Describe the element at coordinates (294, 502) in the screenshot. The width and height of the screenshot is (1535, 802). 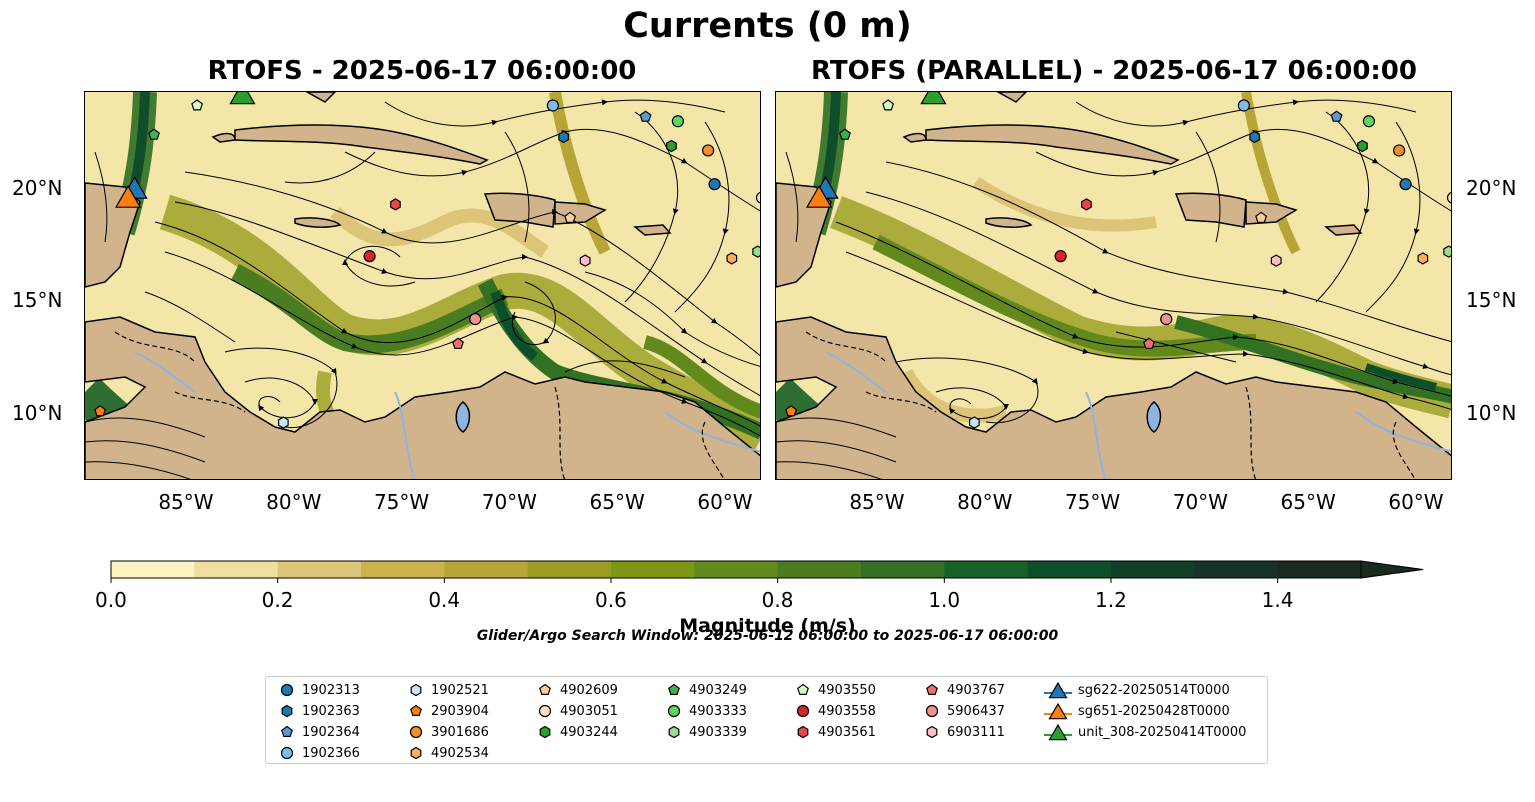
I see `lon-tick-label: 80°W` at that location.